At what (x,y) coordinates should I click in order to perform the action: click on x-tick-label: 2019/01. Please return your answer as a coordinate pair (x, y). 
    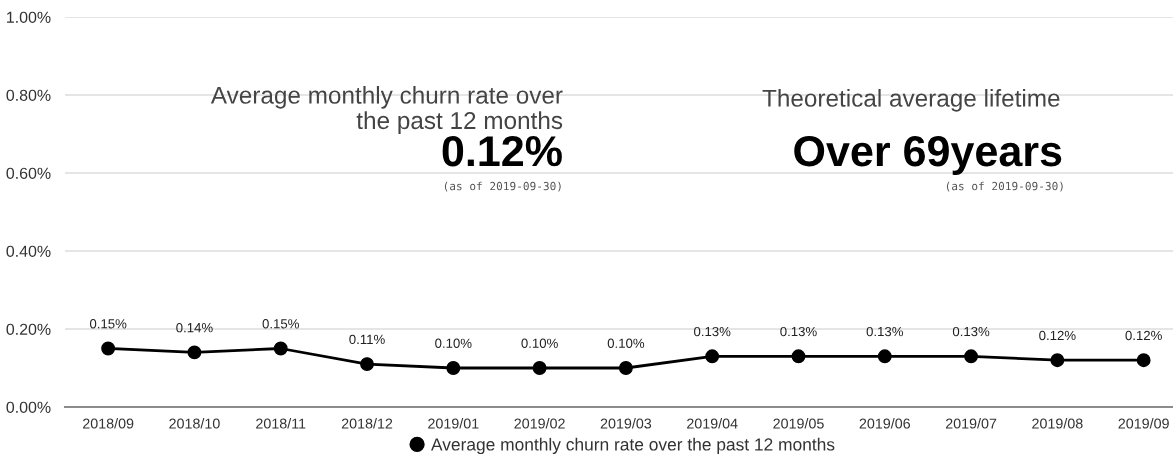
    Looking at the image, I should click on (453, 423).